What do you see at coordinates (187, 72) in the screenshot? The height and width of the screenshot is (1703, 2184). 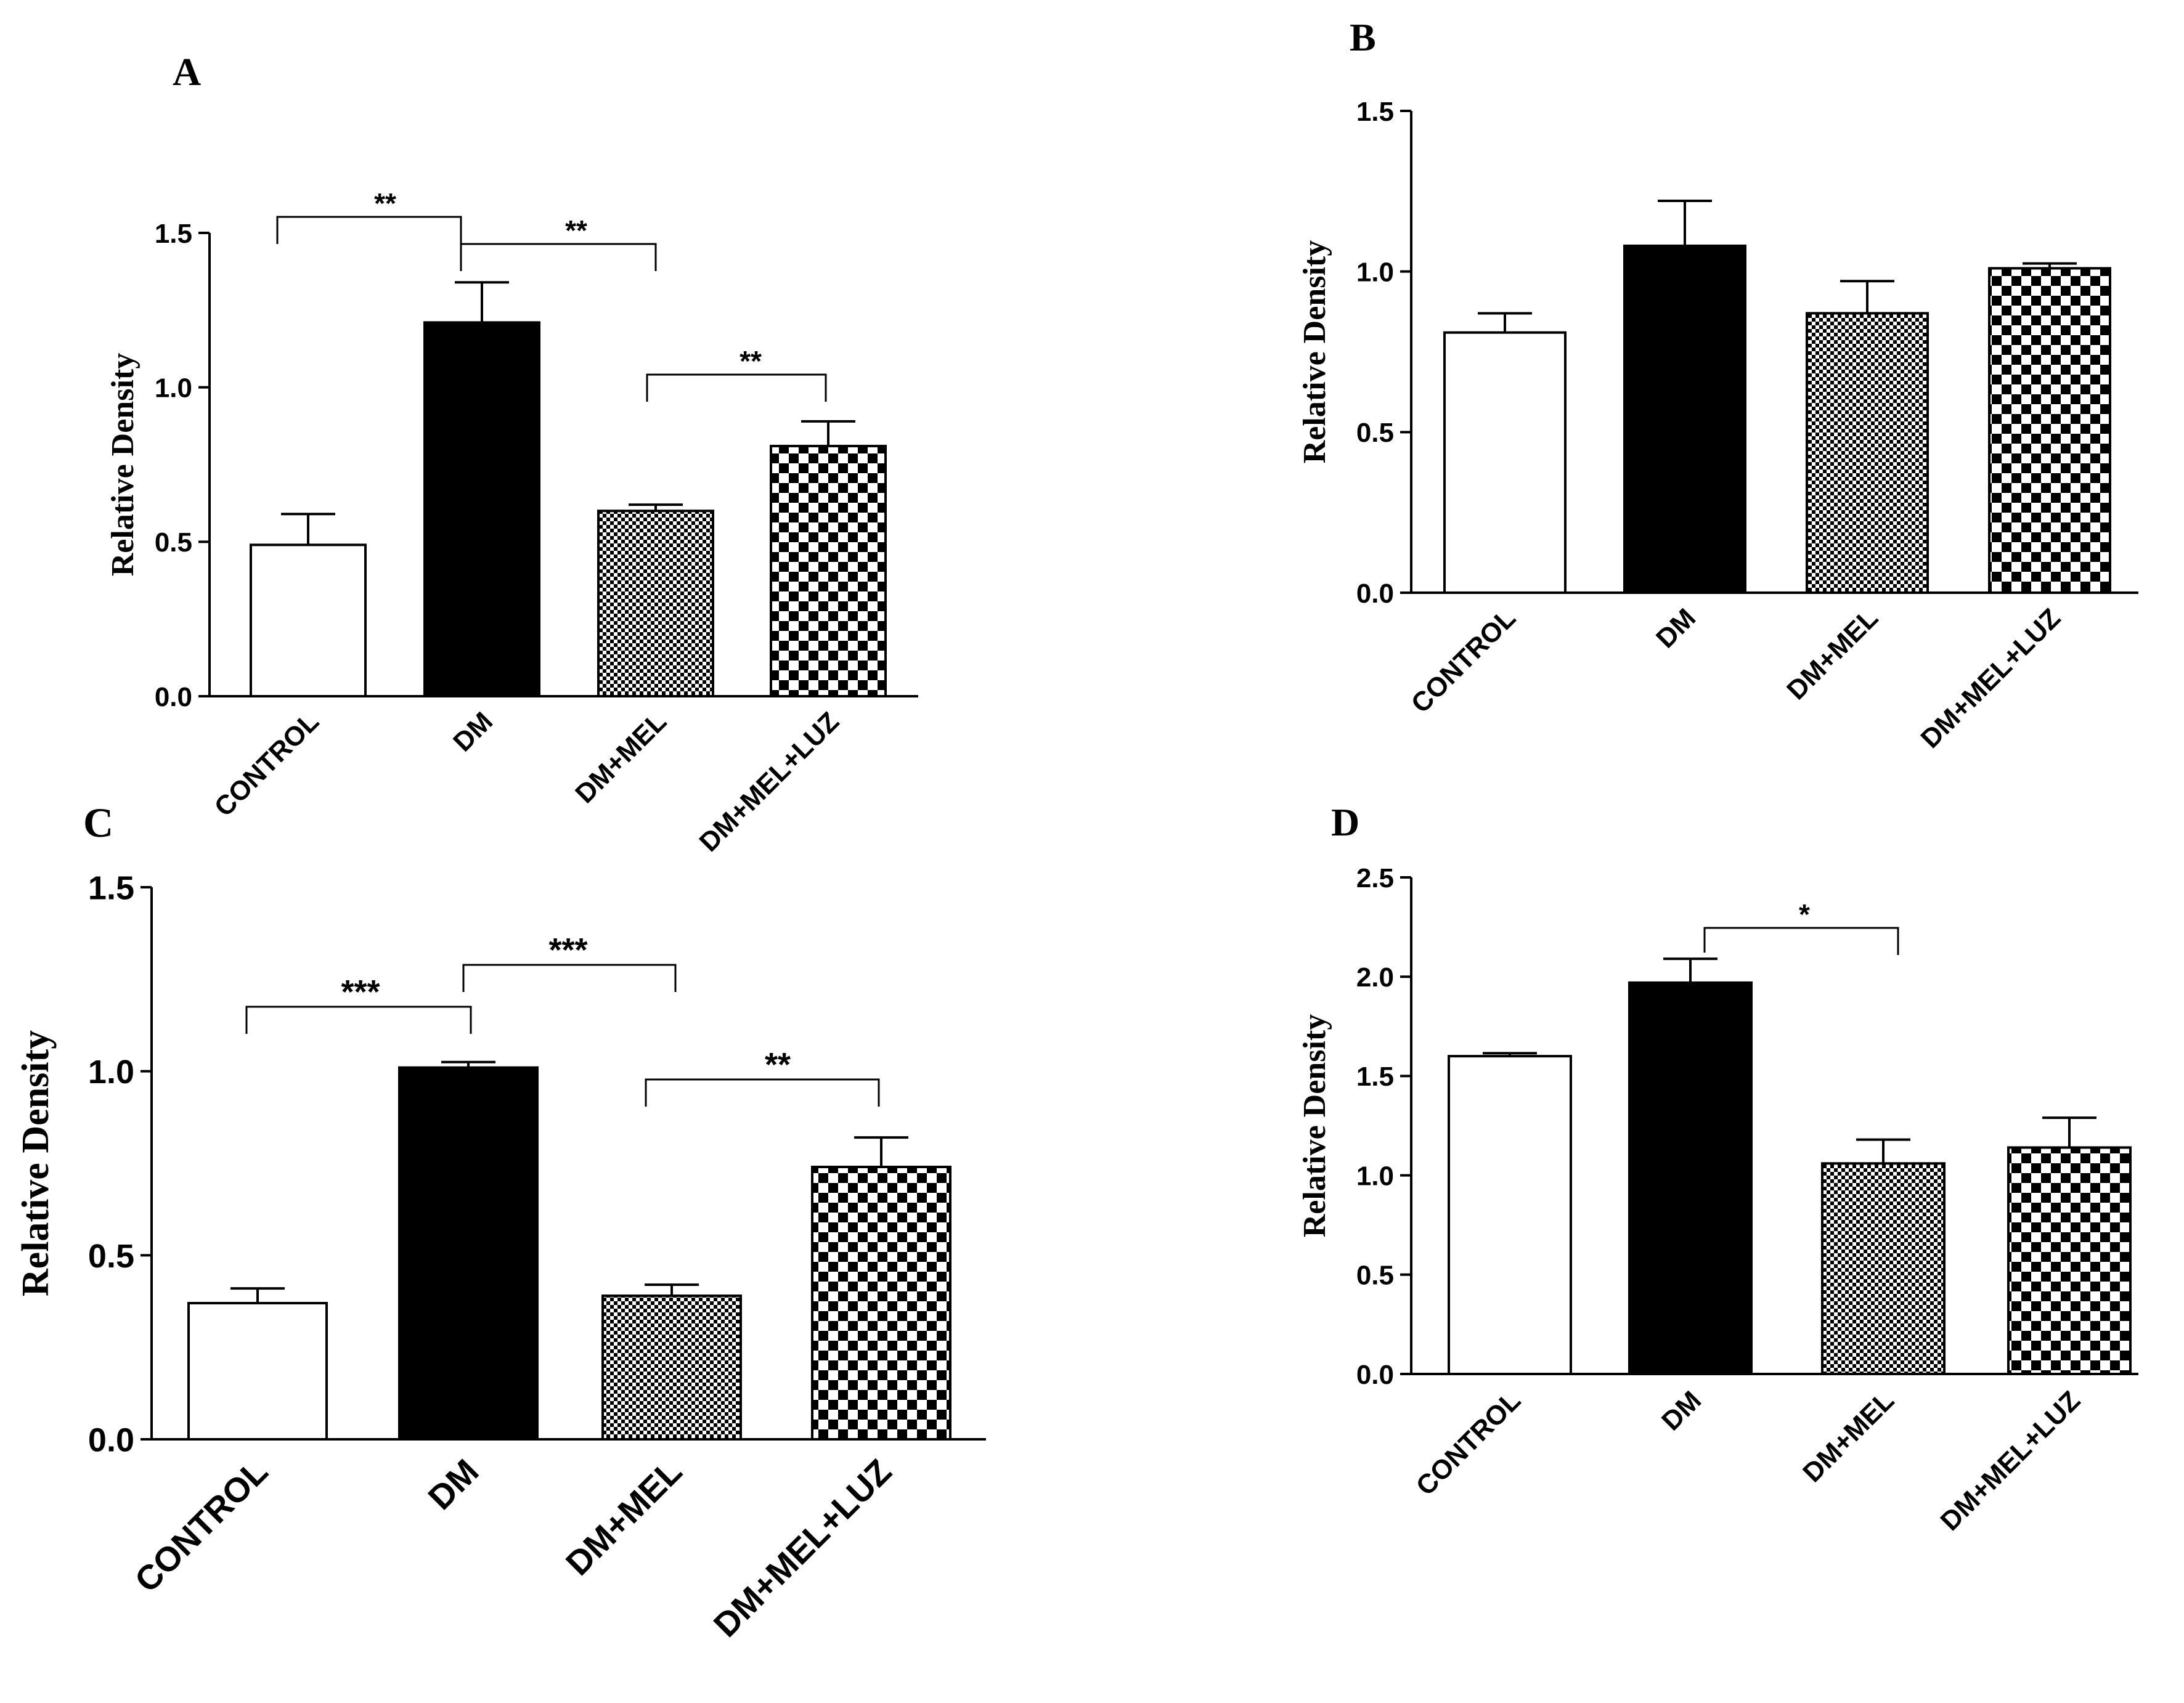 I see `panel-letter: A` at bounding box center [187, 72].